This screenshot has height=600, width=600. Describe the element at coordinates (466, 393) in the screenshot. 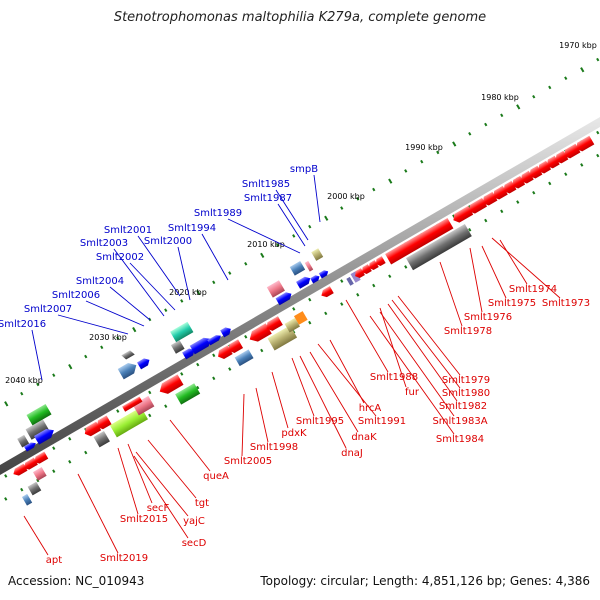

I see `gene-label-smlt1980: Smlt1980` at that location.